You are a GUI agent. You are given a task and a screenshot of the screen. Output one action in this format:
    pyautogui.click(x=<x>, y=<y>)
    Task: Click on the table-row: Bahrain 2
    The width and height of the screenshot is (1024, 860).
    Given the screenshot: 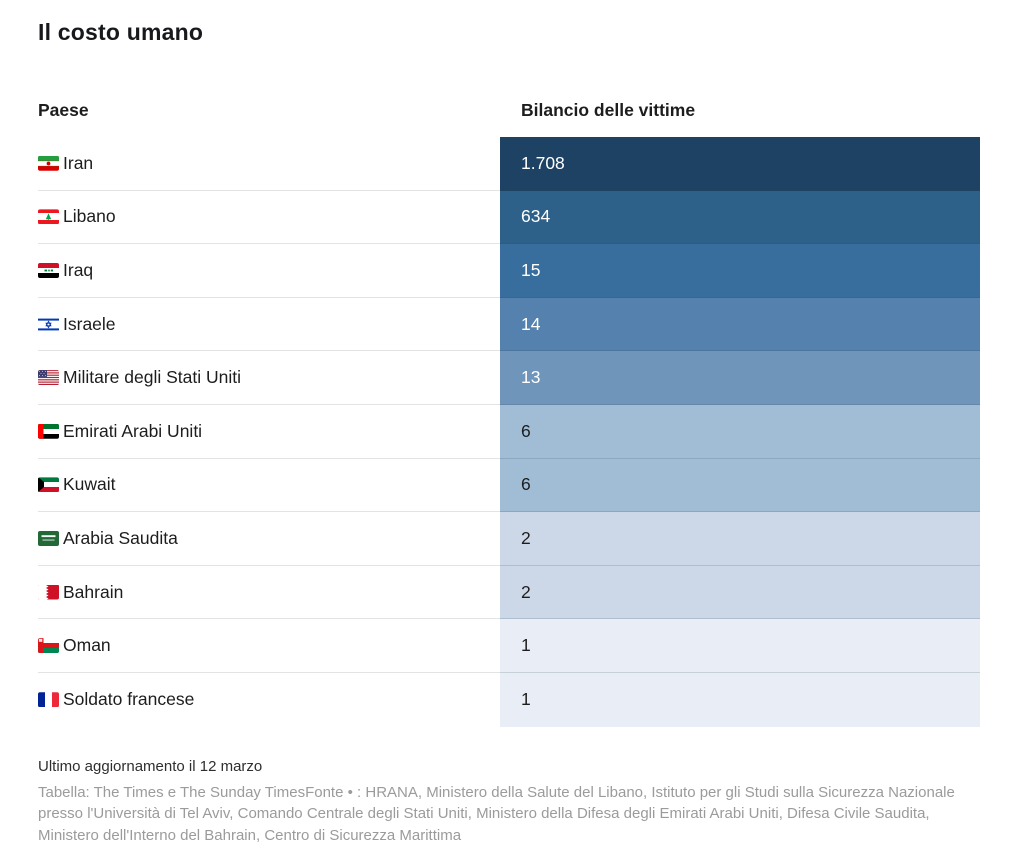 What is the action you would take?
    pyautogui.click(x=509, y=592)
    